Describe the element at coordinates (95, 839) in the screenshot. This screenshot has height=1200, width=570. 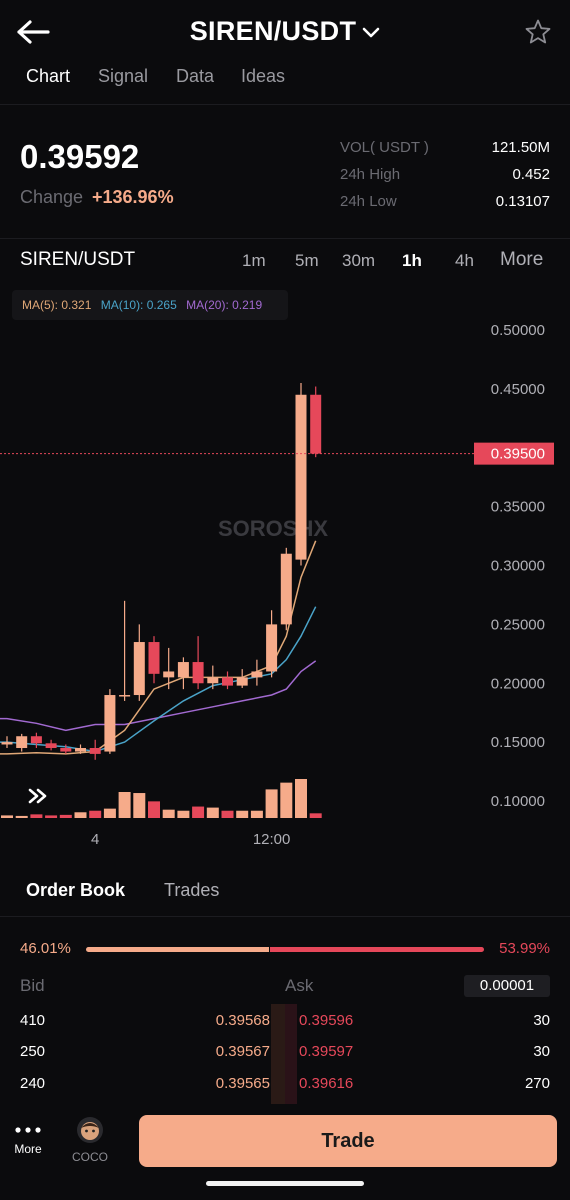
I see `x-axis-tick-label: 4` at that location.